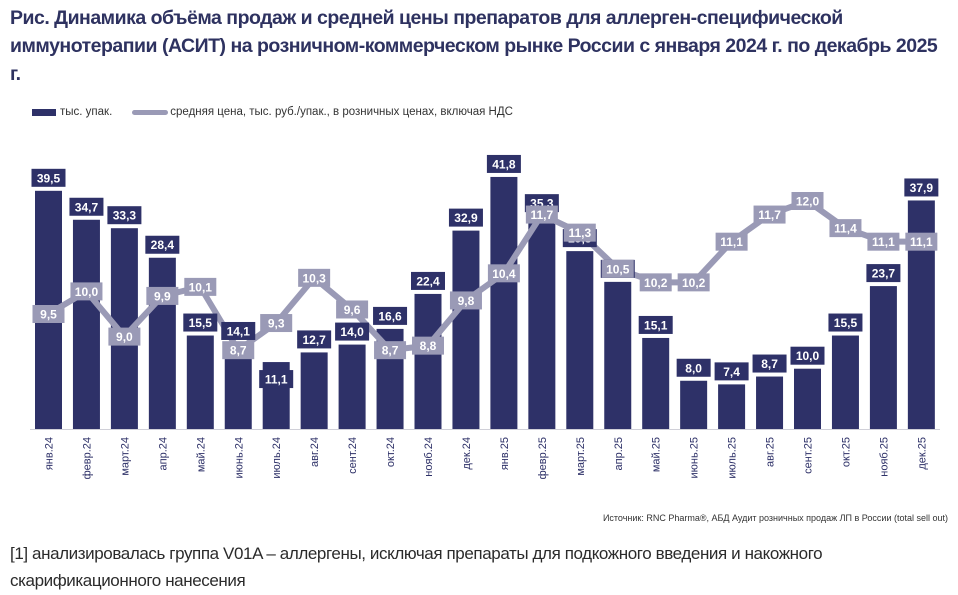  Describe the element at coordinates (429, 457) in the screenshot. I see `x-tick-label: нояб.24` at that location.